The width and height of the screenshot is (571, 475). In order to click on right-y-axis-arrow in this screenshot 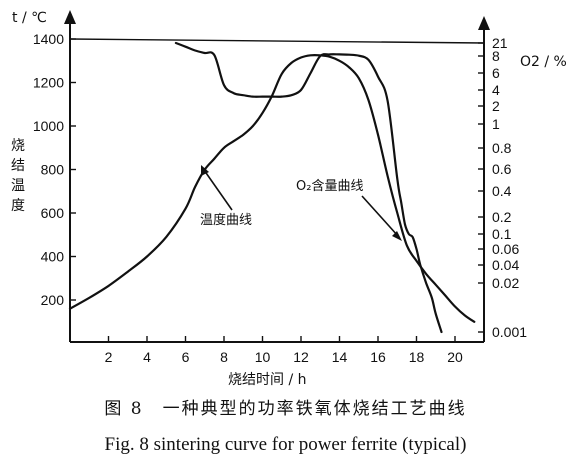, I will do `click(484, 23)`.